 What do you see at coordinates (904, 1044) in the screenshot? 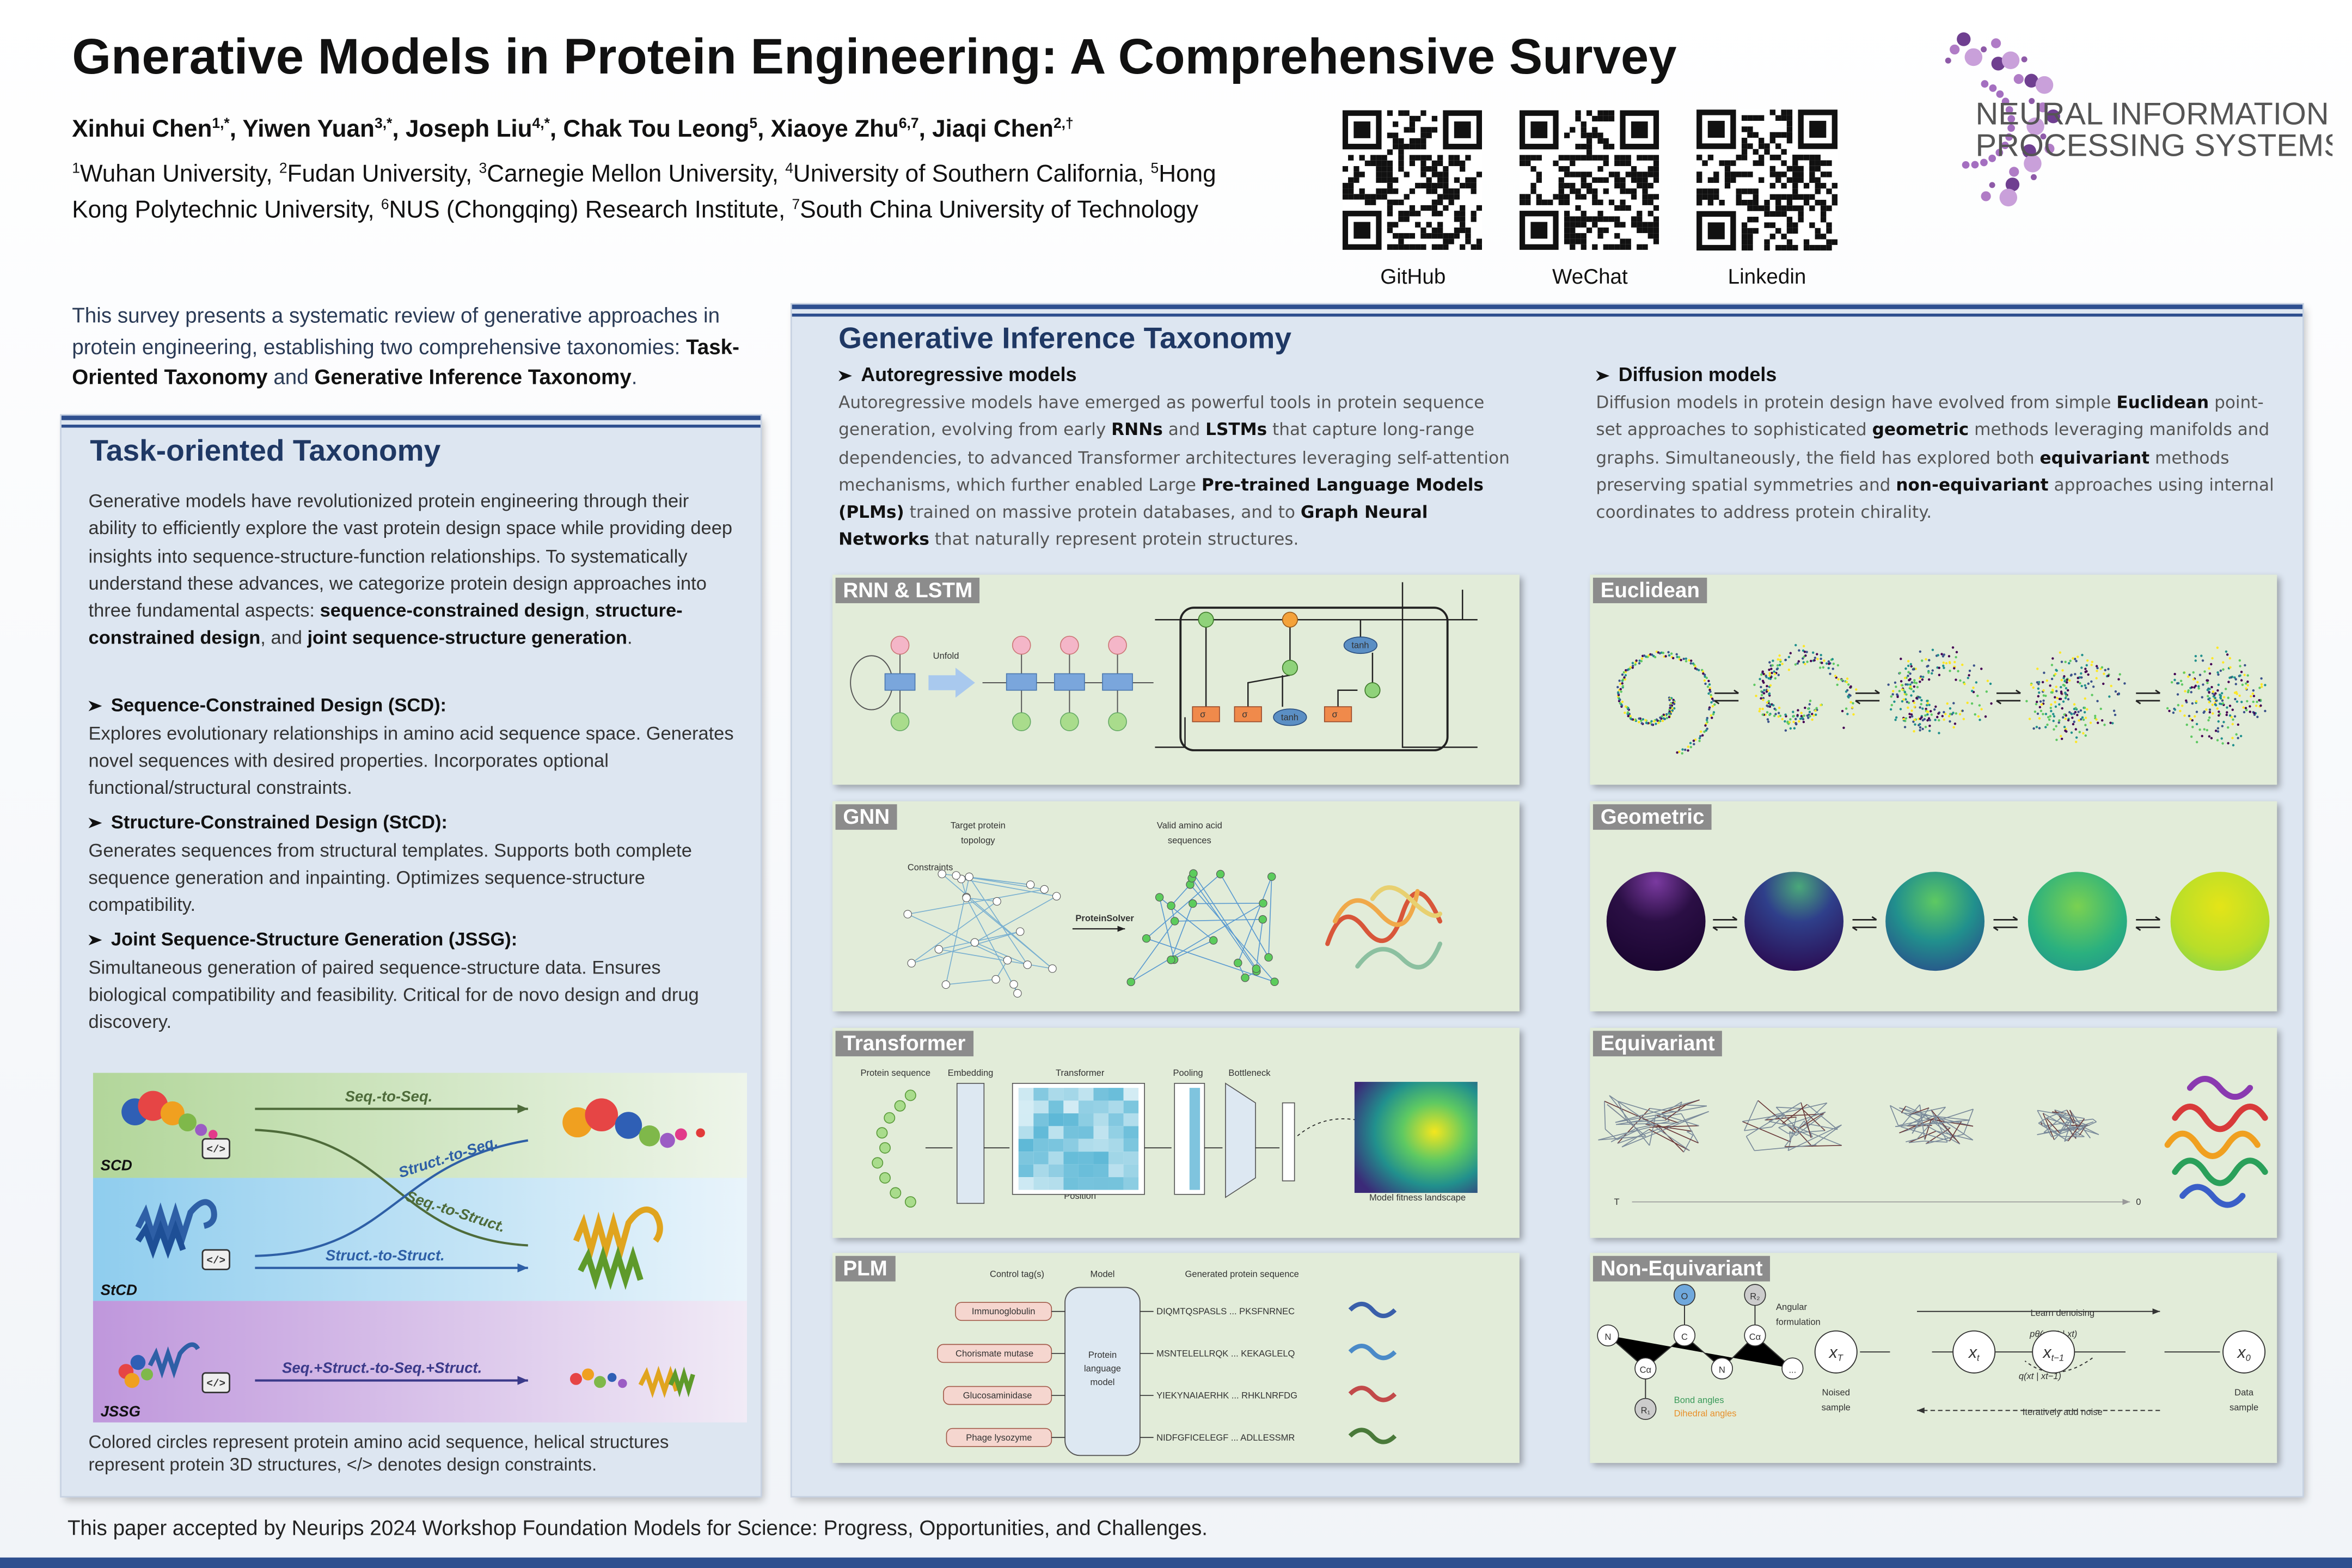
I see `panel-label: Transformer` at bounding box center [904, 1044].